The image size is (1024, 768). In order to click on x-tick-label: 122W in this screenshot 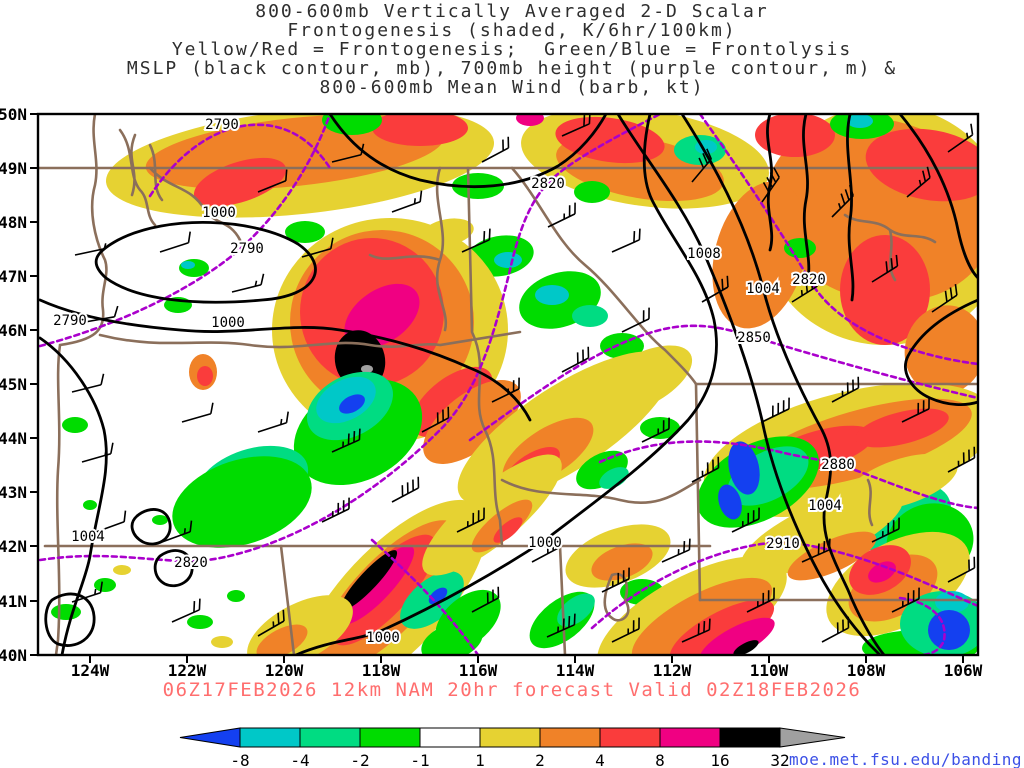, I will do `click(187, 670)`.